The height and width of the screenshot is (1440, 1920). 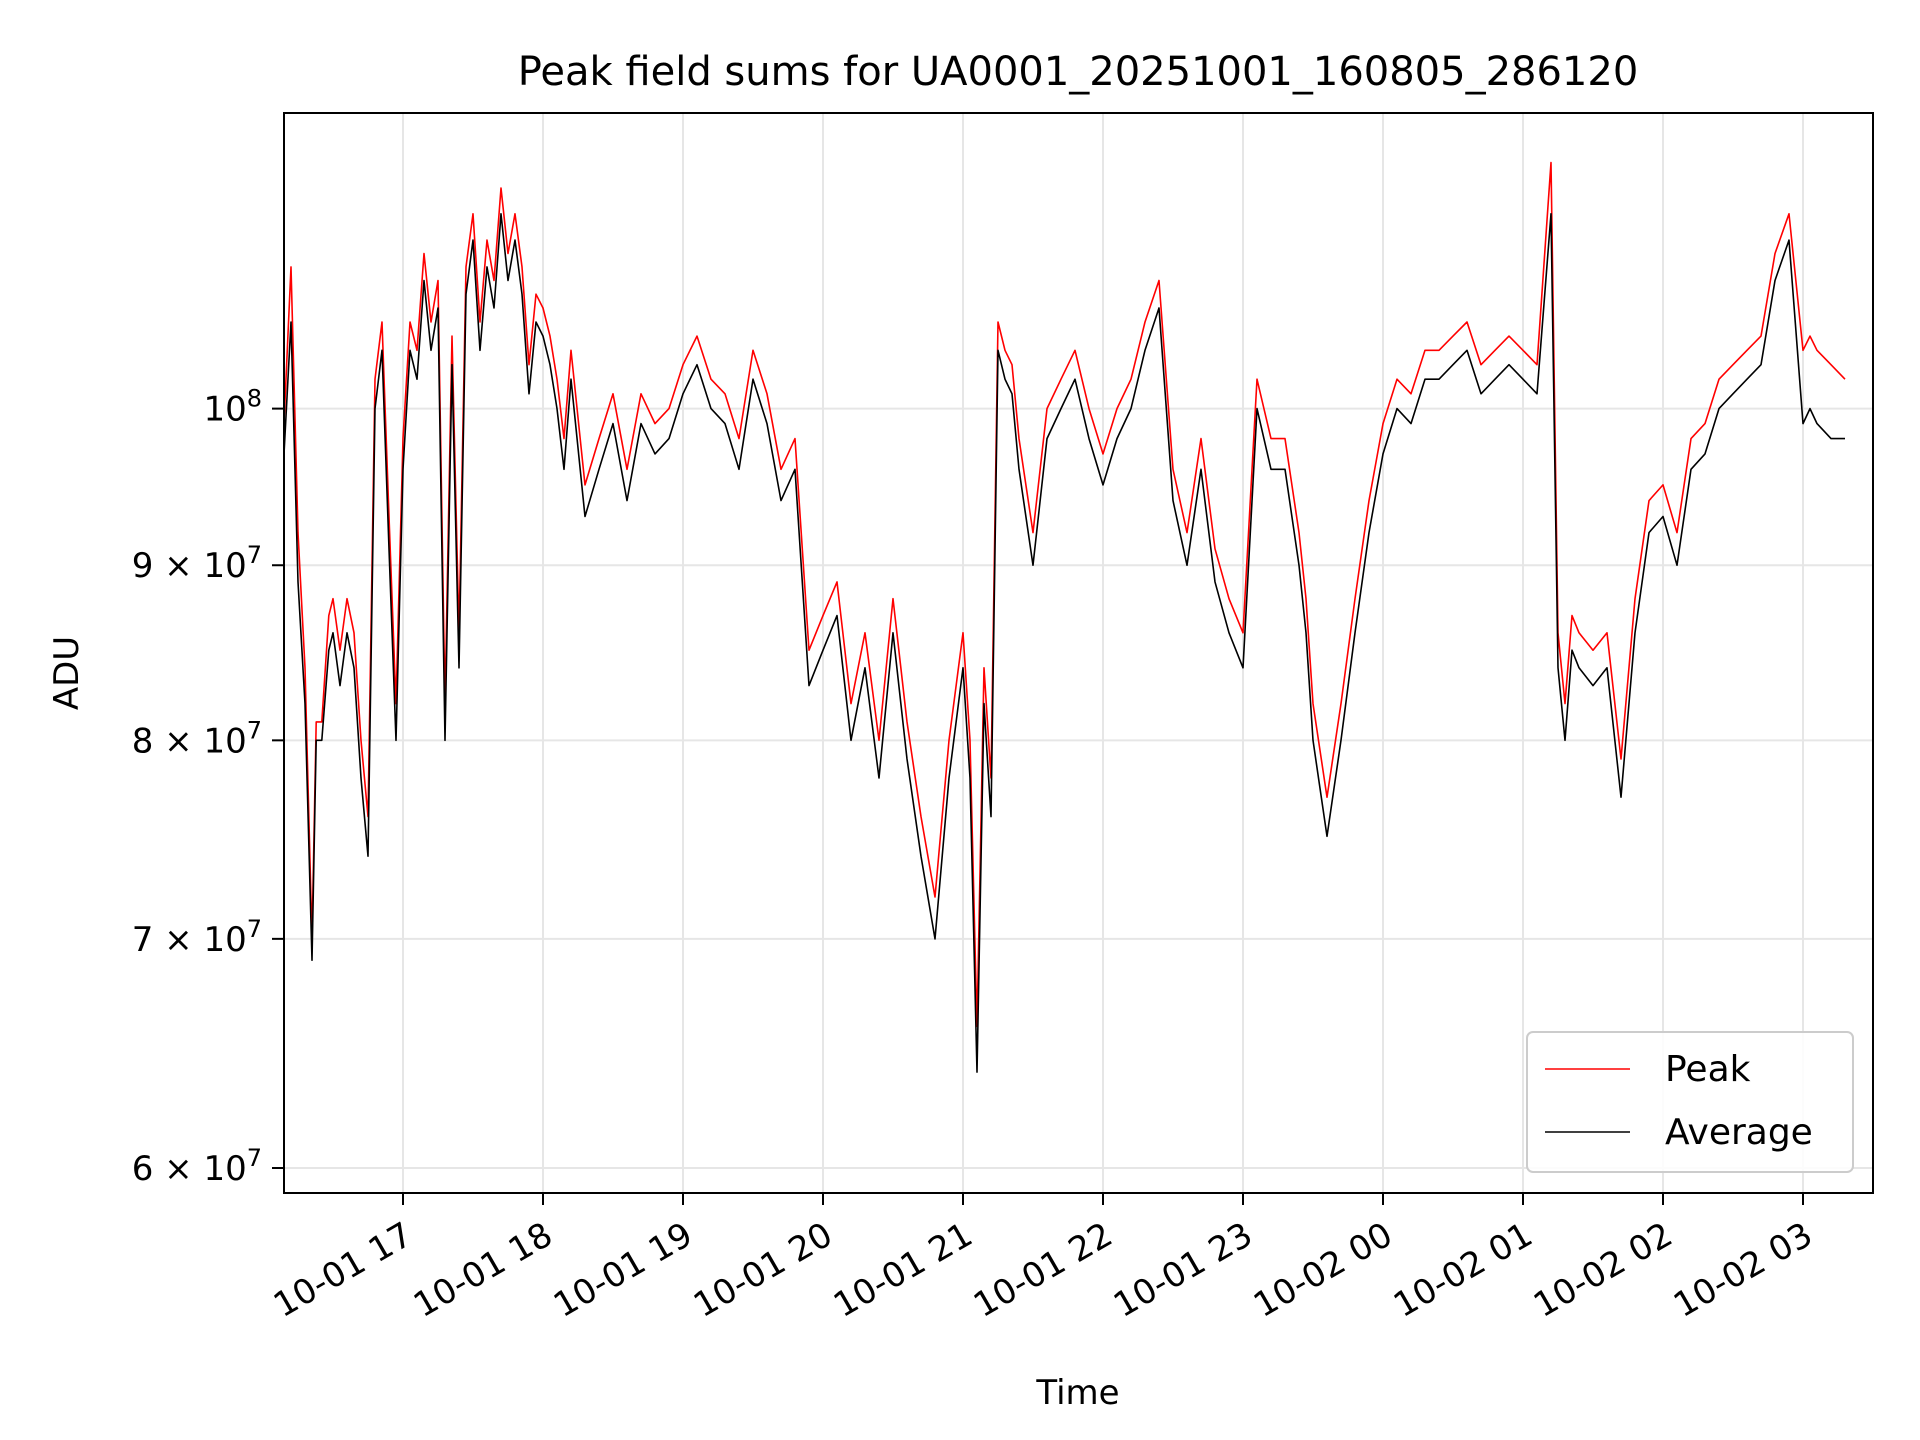 I want to click on x-axis-label: Time, so click(x=1077, y=1393).